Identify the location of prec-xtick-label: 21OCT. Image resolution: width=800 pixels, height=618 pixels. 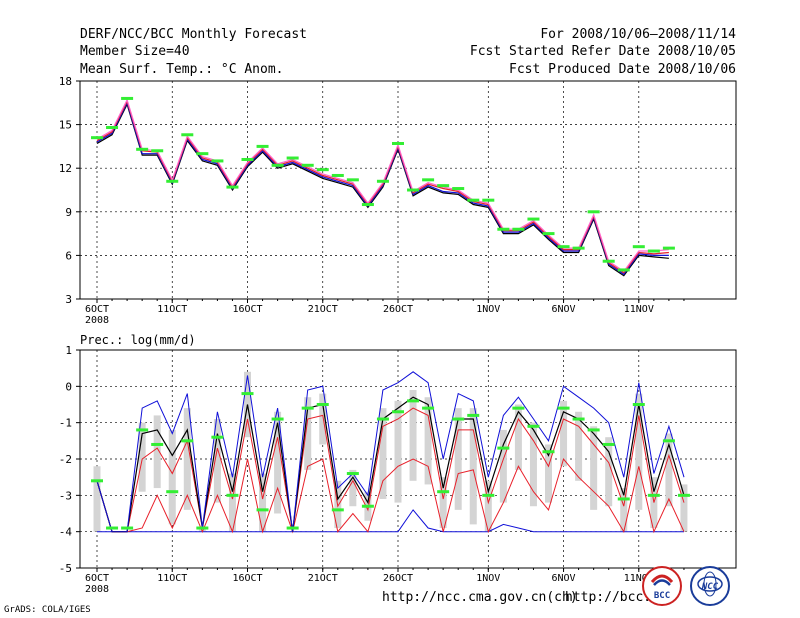
(323, 578).